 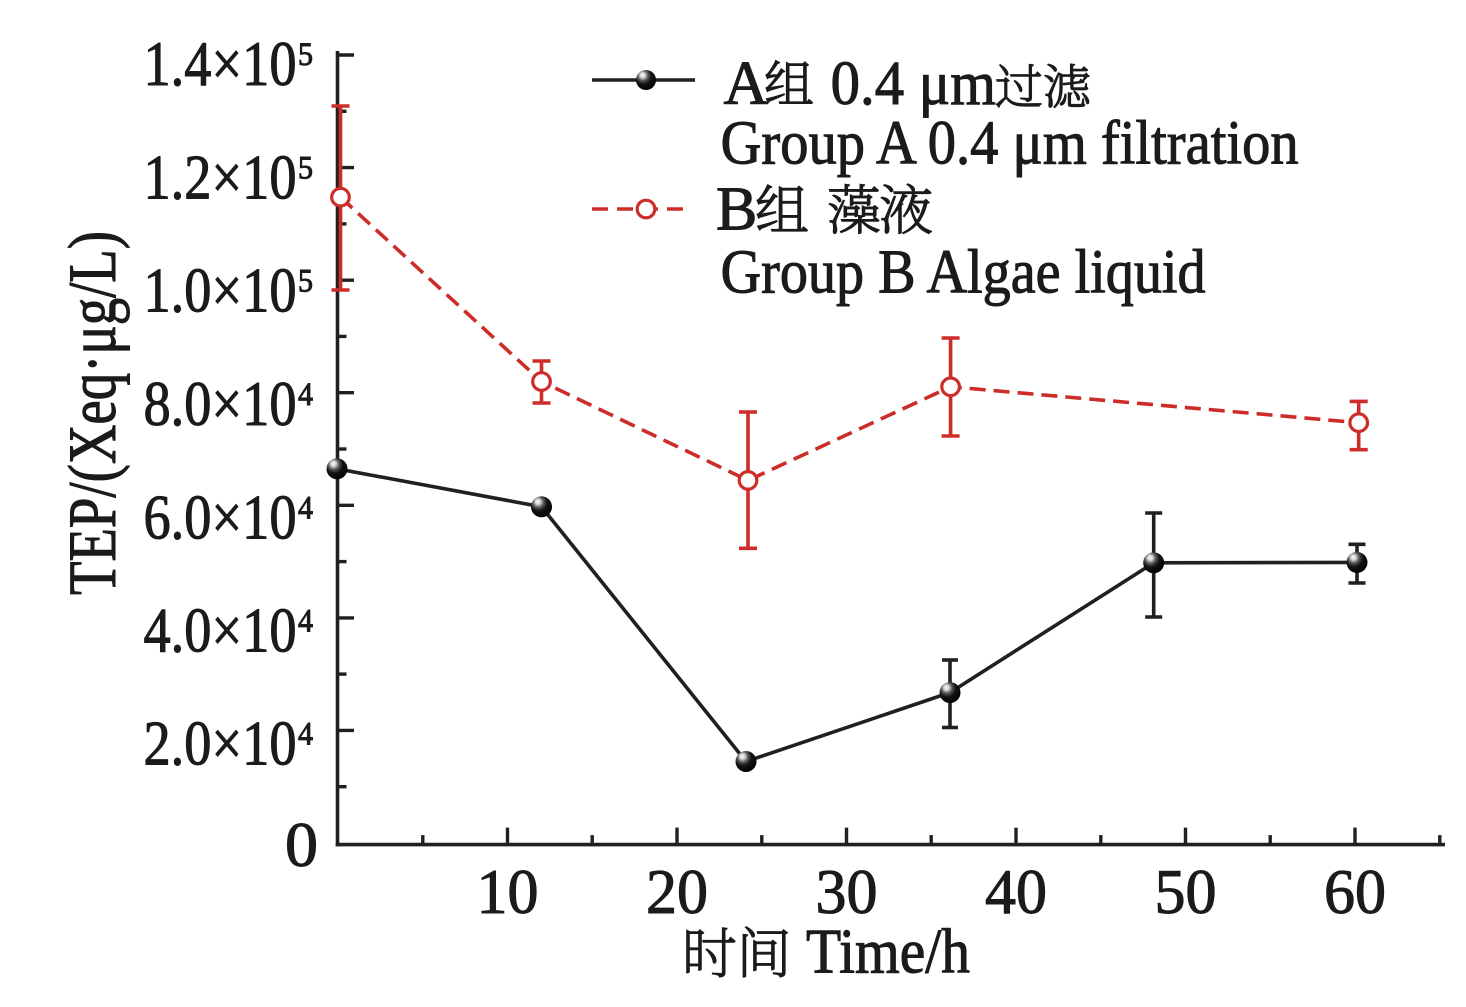 I want to click on svg-text: B, so click(x=736, y=210).